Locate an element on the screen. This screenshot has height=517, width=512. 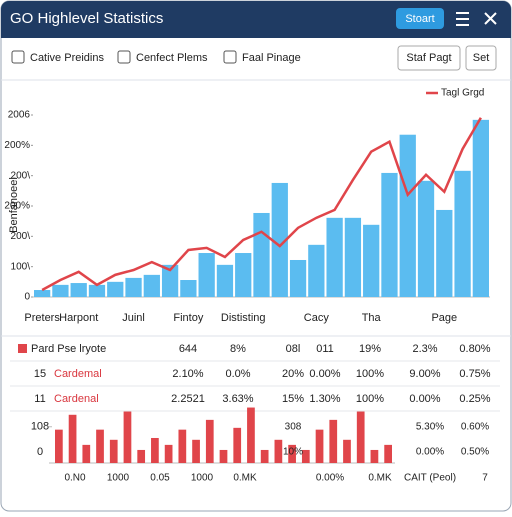
cell: 0.75% is located at coordinates (474, 374).